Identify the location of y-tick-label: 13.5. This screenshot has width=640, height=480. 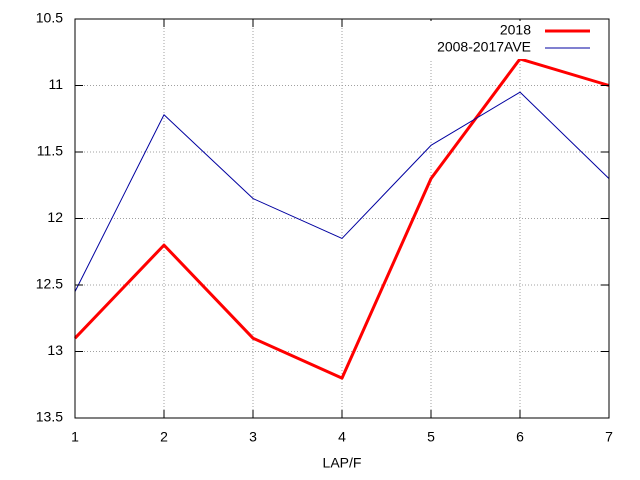
(49, 417).